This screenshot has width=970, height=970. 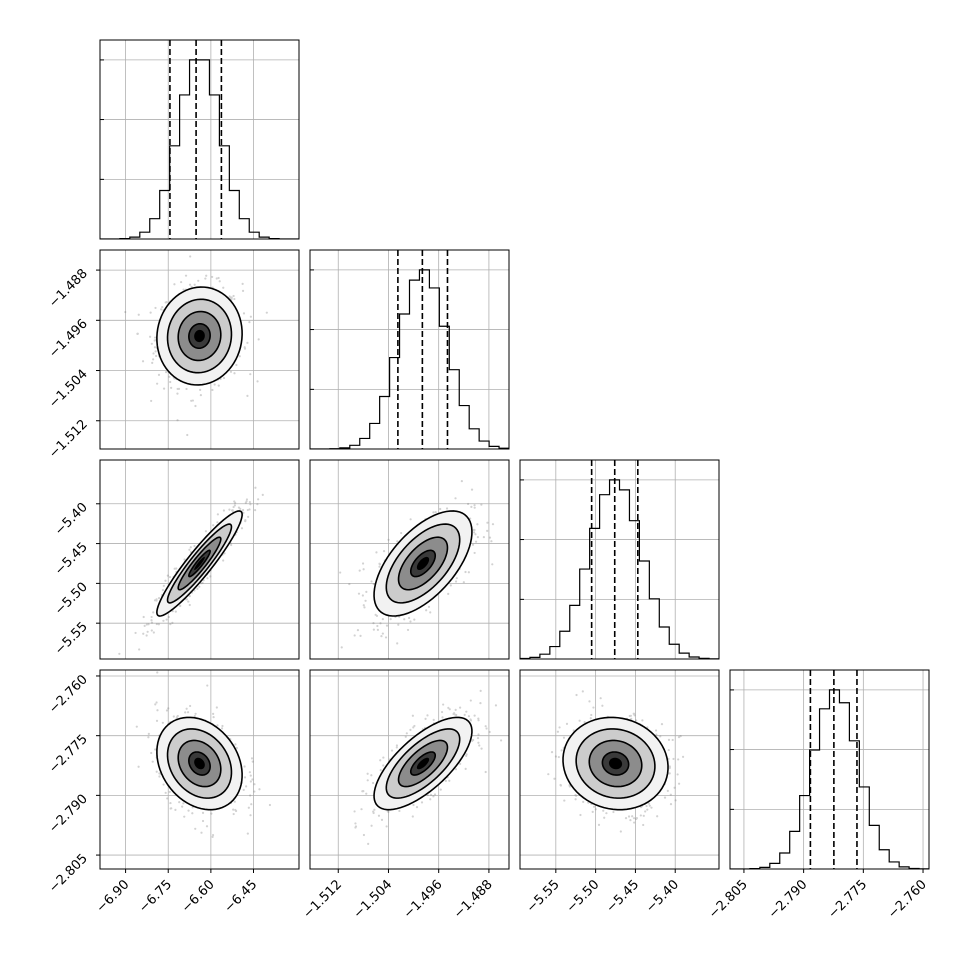 What do you see at coordinates (199, 336) in the screenshot?
I see `density-peak` at bounding box center [199, 336].